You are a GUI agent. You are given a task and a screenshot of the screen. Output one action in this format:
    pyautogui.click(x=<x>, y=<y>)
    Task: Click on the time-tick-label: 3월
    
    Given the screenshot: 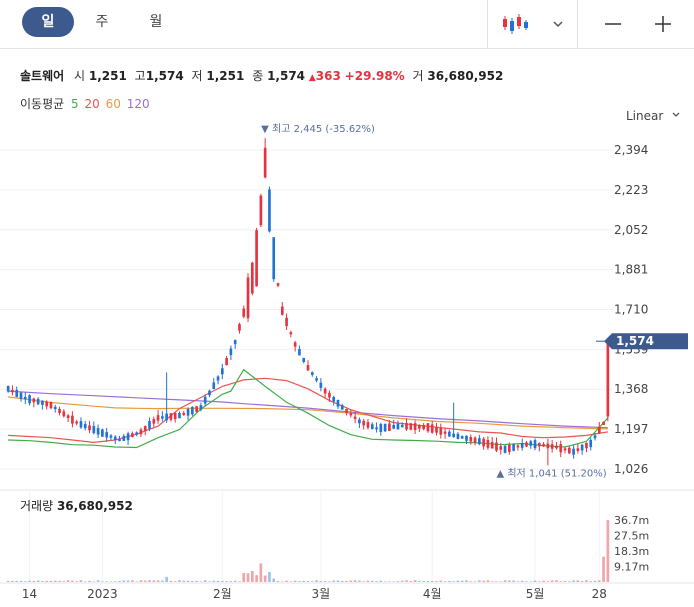 What is the action you would take?
    pyautogui.click(x=321, y=594)
    